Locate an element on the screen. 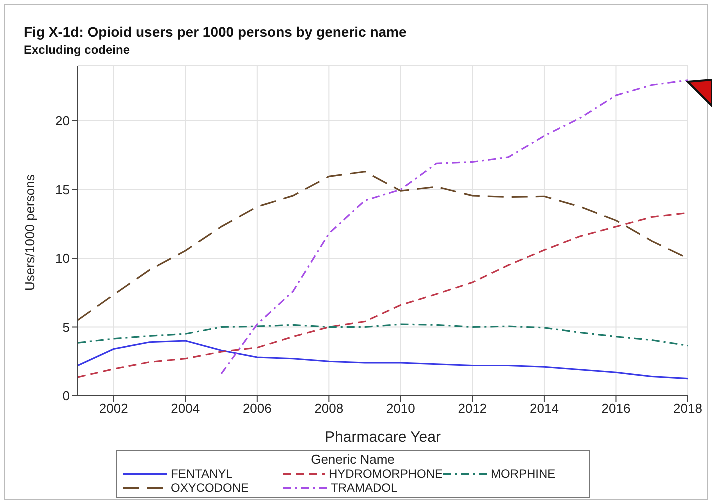  x-tick-label: 2010 is located at coordinates (401, 408).